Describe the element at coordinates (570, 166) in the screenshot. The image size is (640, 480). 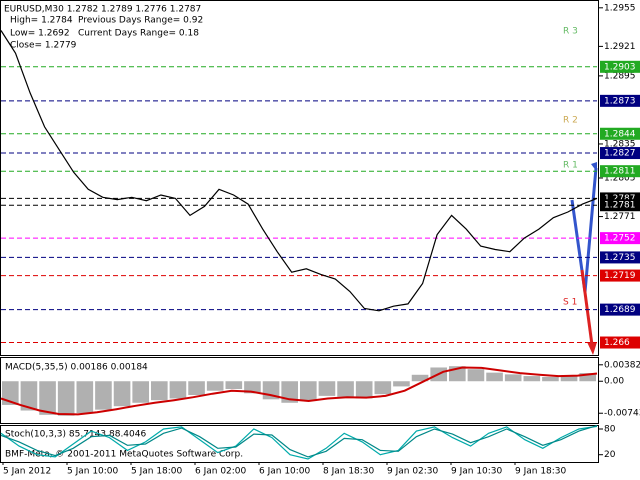
I see `pivot-label: R 1` at that location.